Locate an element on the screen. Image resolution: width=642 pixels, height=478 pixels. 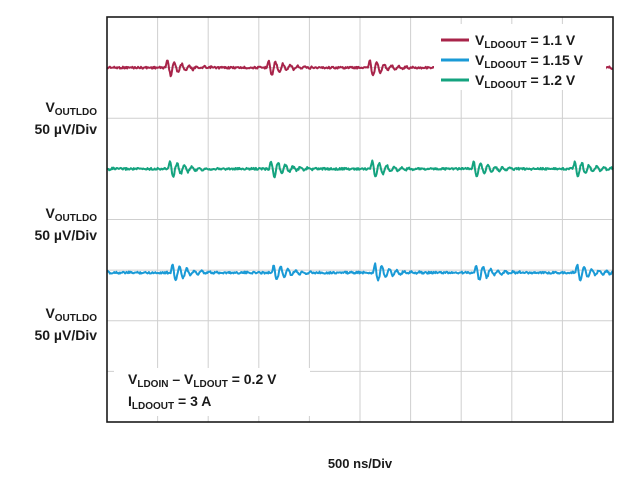
annotation-line-1: VLDOIN – VLDOUT = 0.2 V is located at coordinates (202, 380).